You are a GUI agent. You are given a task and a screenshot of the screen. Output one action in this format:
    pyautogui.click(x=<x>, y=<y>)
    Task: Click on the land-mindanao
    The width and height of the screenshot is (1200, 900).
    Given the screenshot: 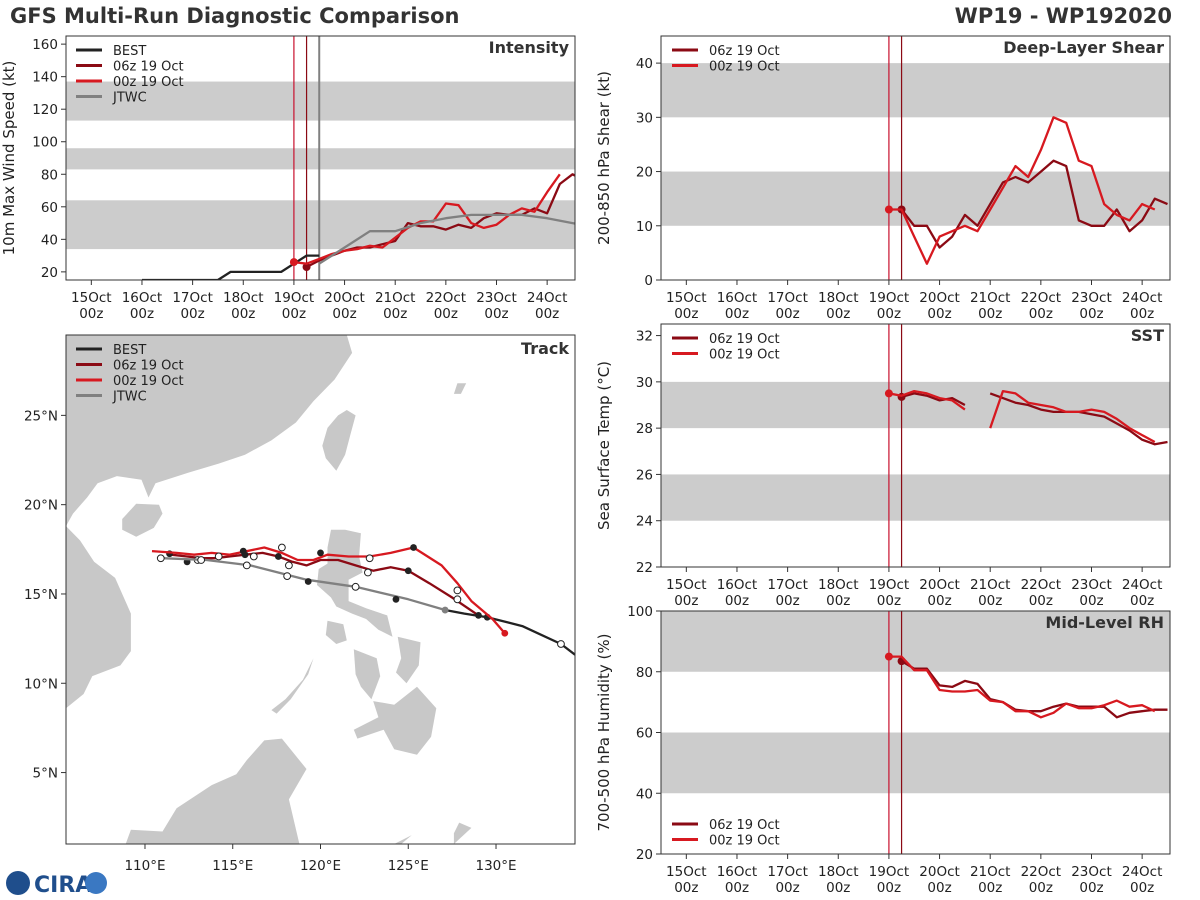 What is the action you would take?
    pyautogui.click(x=395, y=720)
    